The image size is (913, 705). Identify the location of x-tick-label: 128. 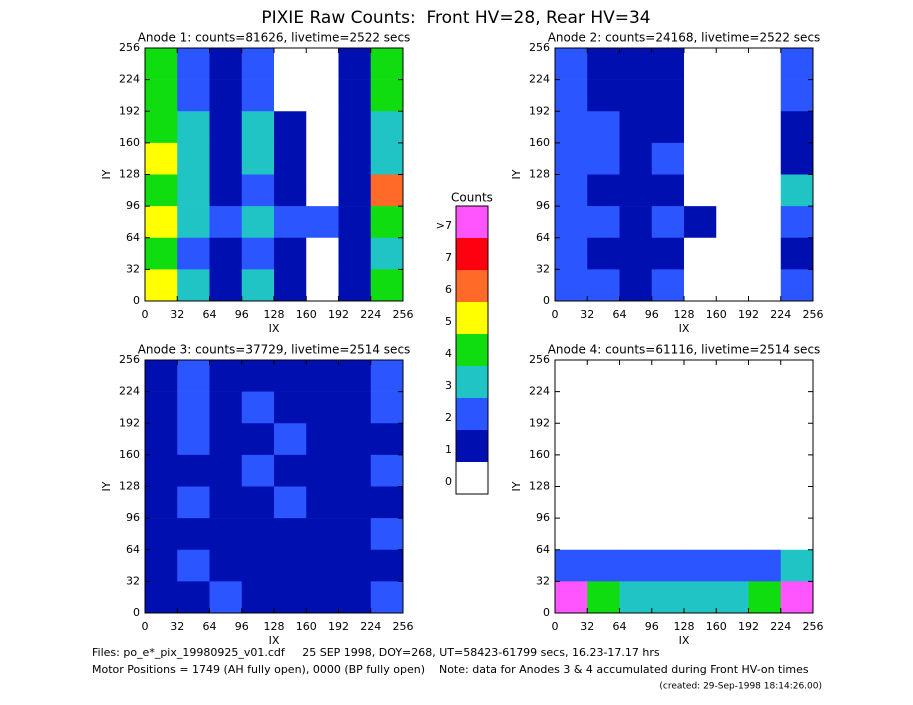
(274, 314).